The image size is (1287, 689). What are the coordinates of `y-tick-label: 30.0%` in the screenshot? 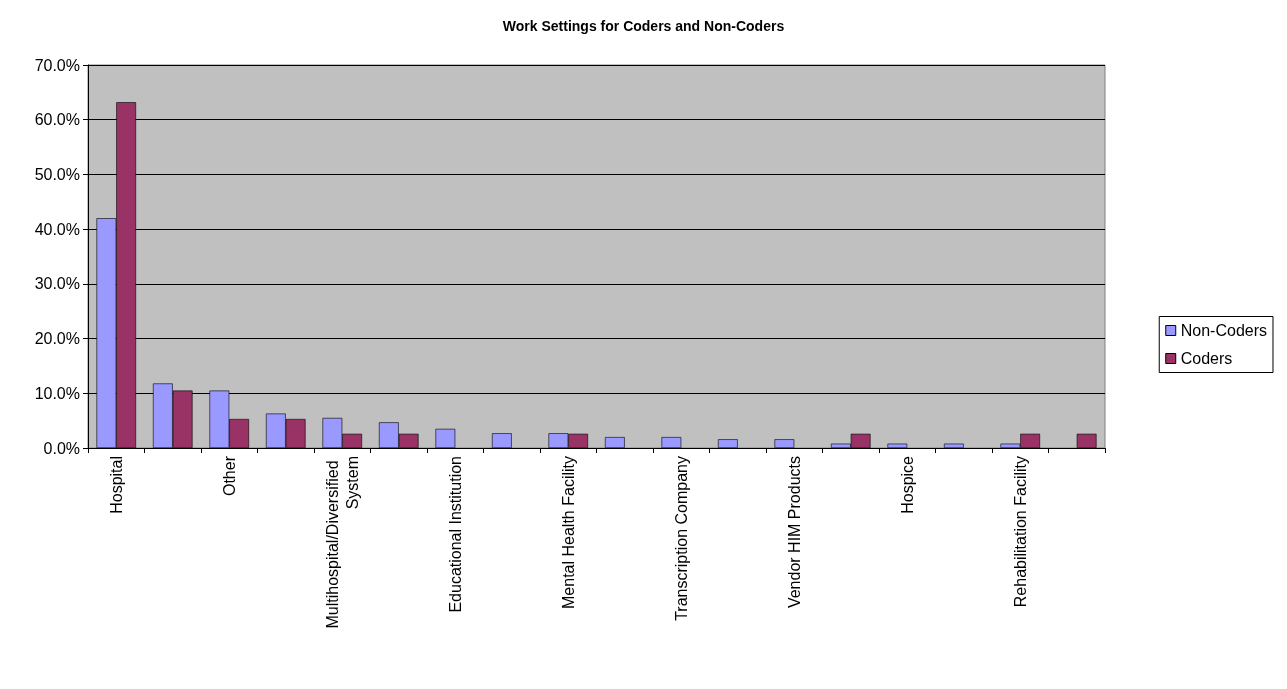 It's located at (57, 284).